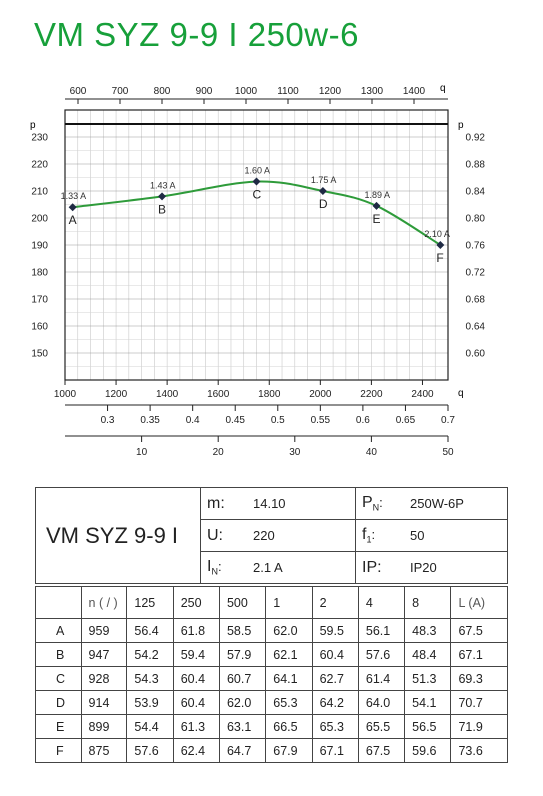  I want to click on point-letter-label: F, so click(439, 258).